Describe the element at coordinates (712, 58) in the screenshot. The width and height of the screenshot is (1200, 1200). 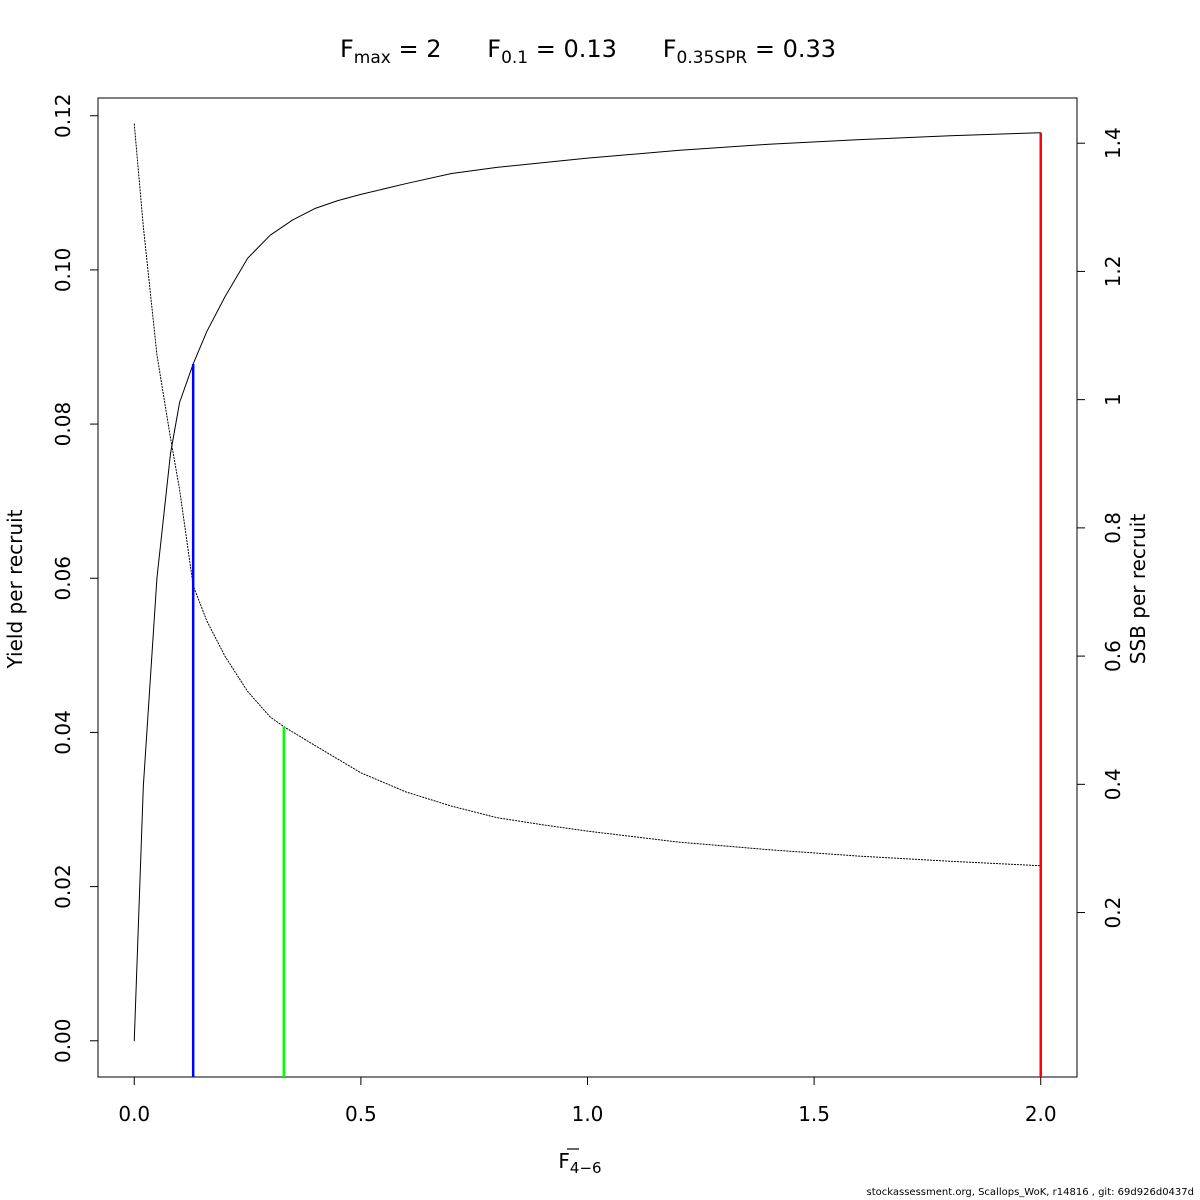
I see `title-fspr-sub: 0.35SPR` at that location.